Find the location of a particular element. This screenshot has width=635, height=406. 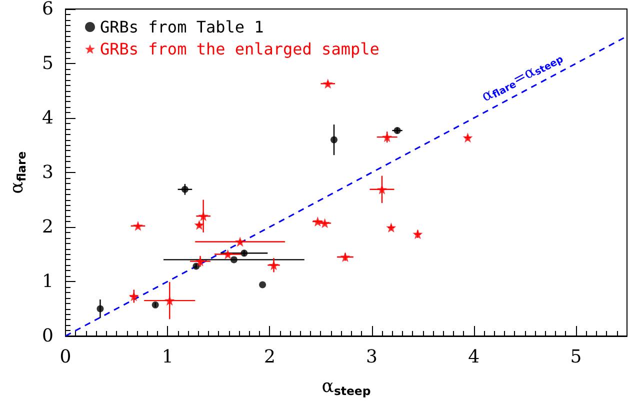

y-axis-title: αflare is located at coordinates (17, 172).